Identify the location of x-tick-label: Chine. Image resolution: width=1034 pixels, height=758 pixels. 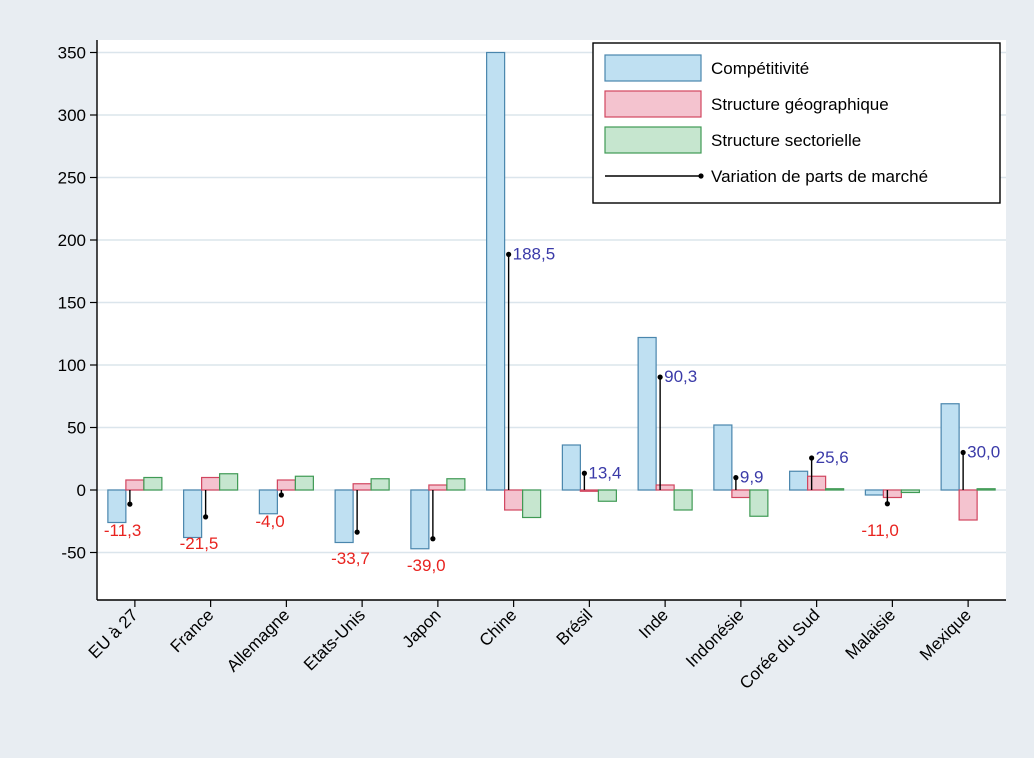
(498, 627).